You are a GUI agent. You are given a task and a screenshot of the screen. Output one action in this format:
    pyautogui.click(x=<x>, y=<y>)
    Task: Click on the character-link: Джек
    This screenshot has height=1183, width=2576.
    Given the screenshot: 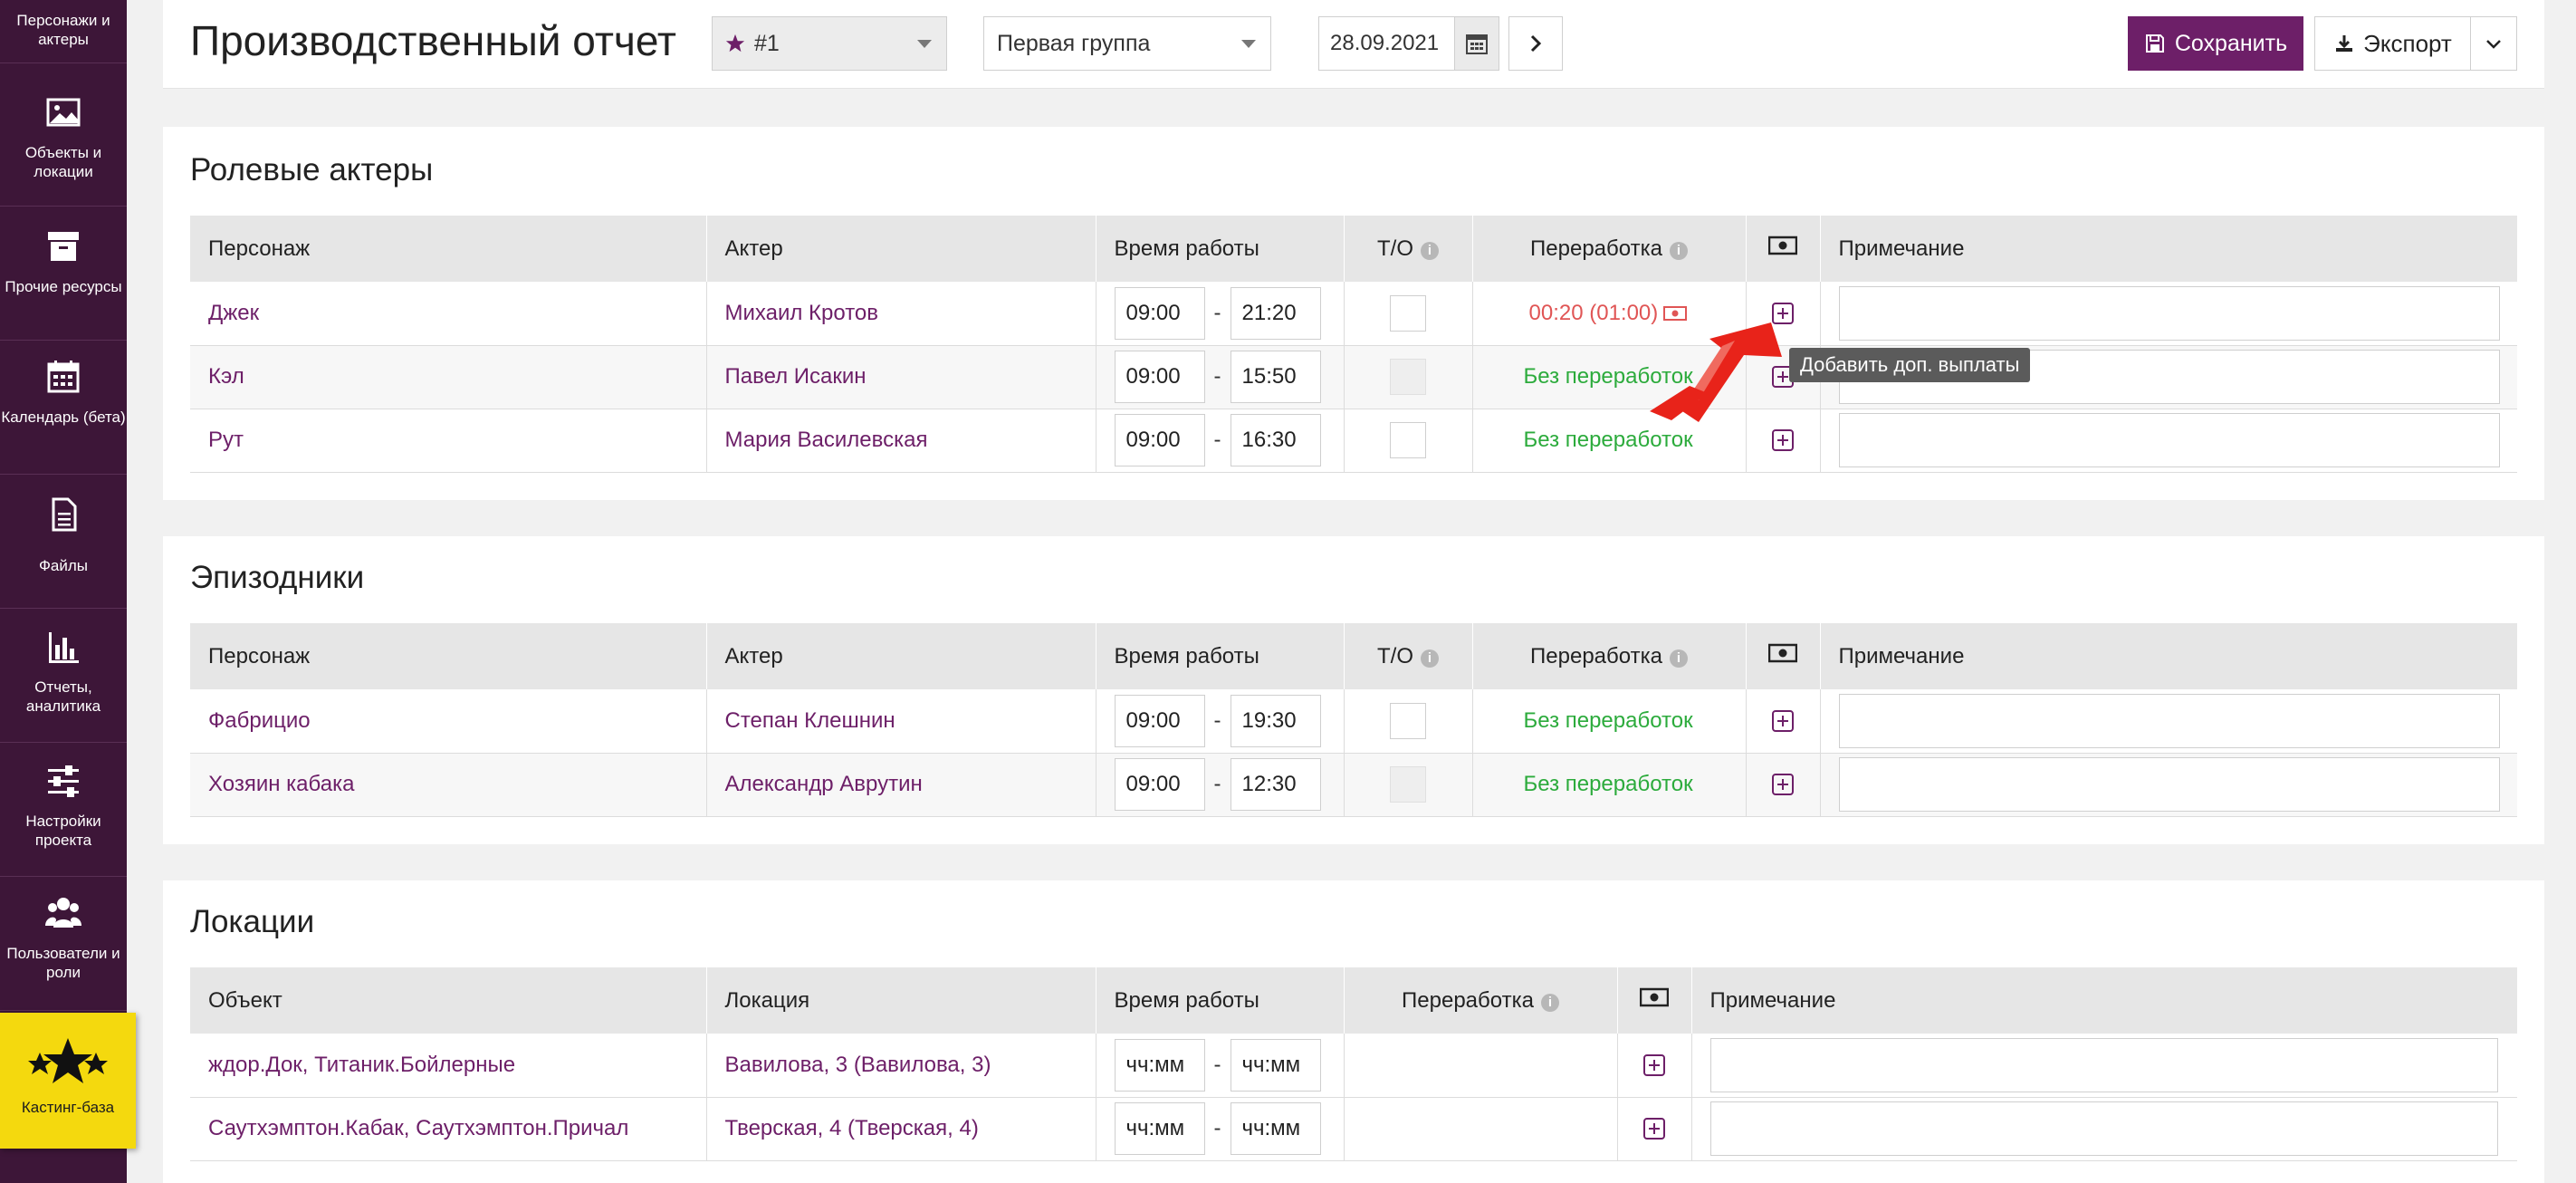 What is the action you would take?
    pyautogui.click(x=448, y=314)
    